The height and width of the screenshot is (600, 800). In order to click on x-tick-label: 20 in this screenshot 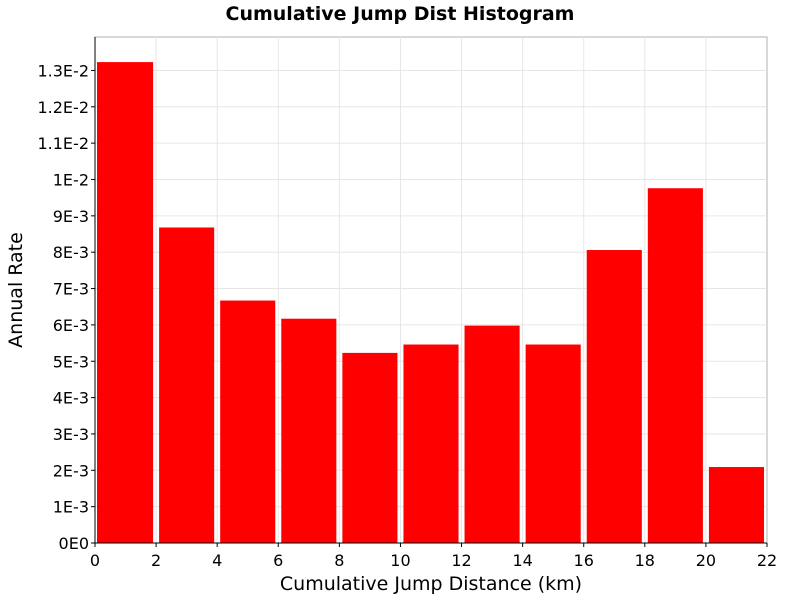, I will do `click(706, 560)`.